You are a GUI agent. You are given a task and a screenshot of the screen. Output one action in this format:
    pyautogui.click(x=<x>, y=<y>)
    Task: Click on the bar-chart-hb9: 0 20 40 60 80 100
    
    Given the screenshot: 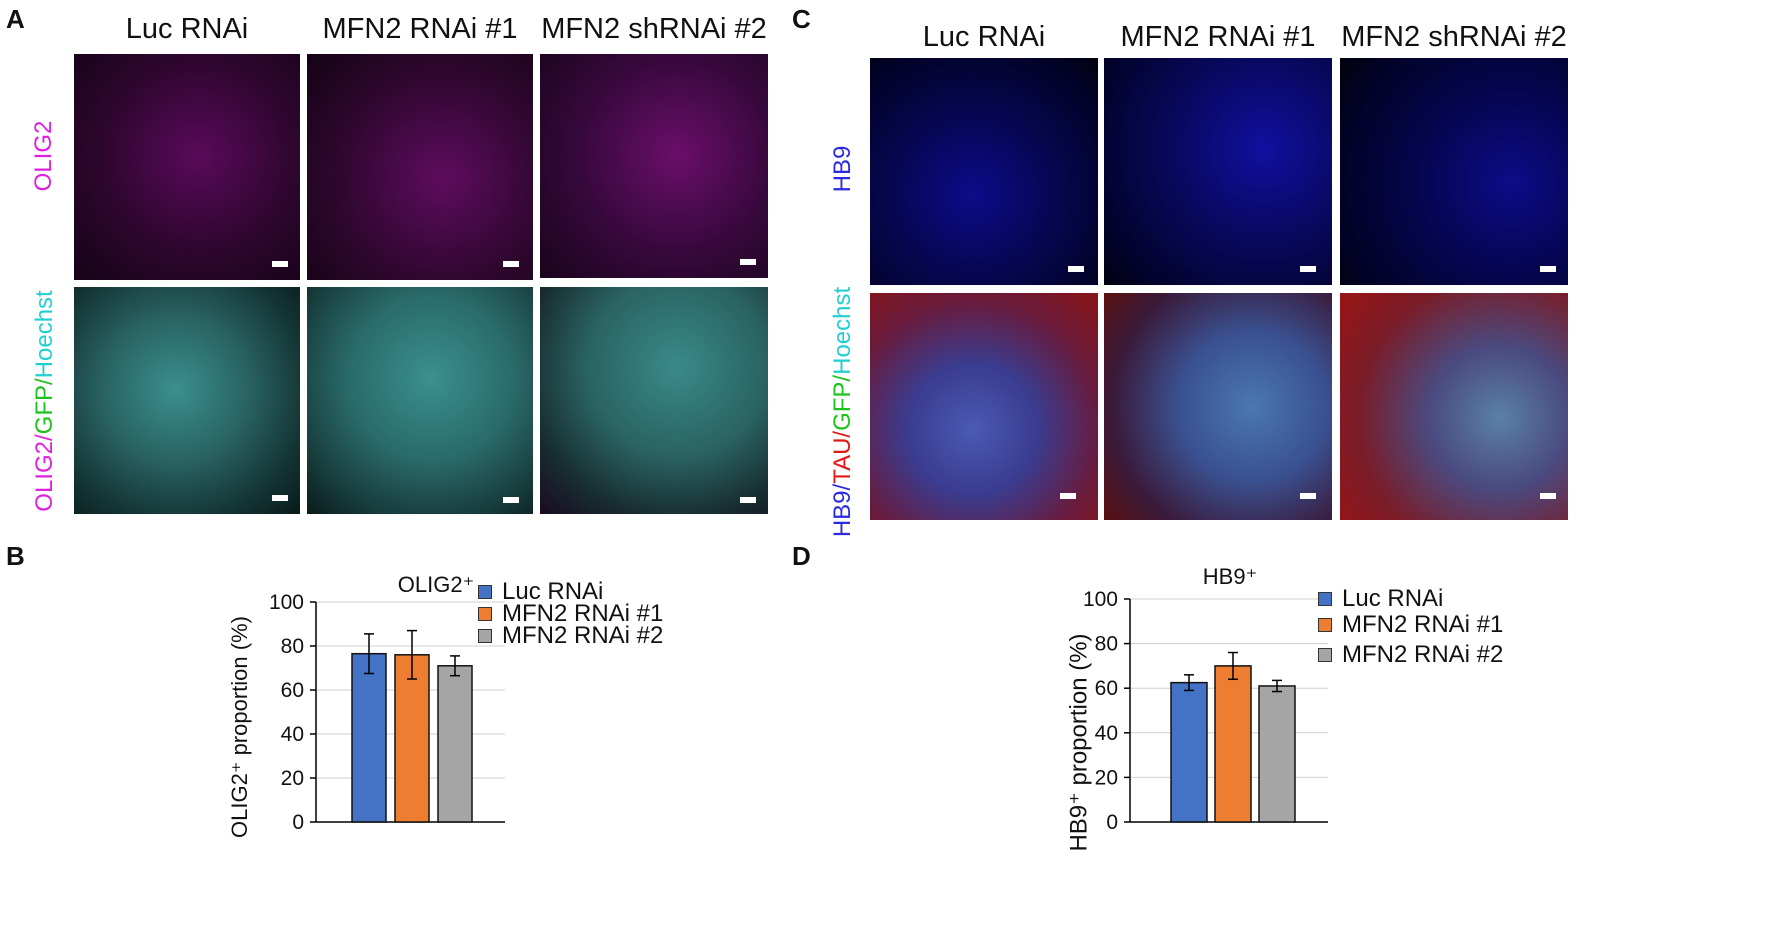 What is the action you would take?
    pyautogui.click(x=1205, y=711)
    